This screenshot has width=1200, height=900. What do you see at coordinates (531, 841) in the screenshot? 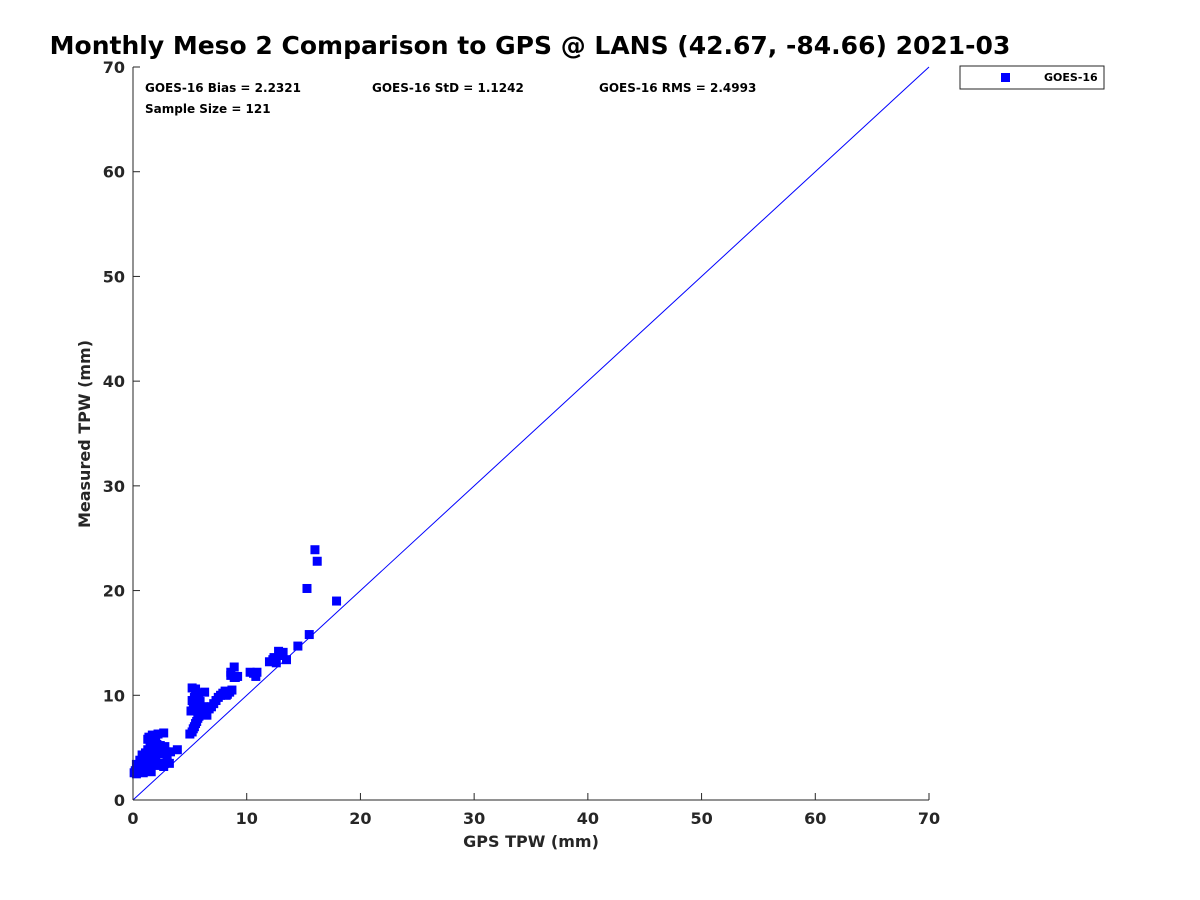
I see `x-axis-label: GPS TPW (mm)` at bounding box center [531, 841].